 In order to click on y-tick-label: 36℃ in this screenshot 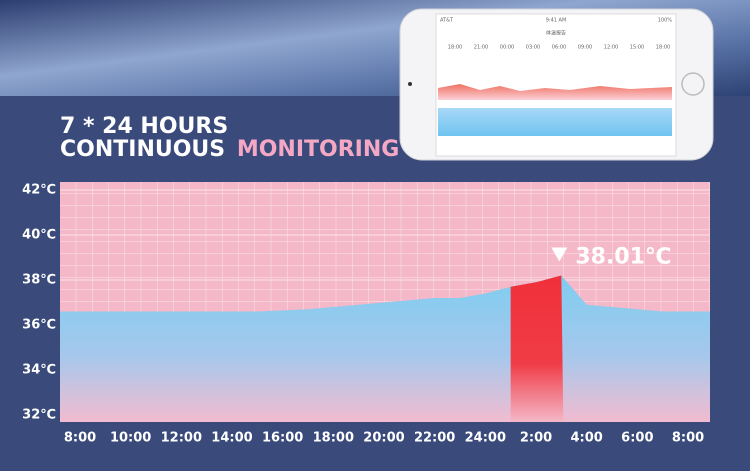, I will do `click(39, 325)`.